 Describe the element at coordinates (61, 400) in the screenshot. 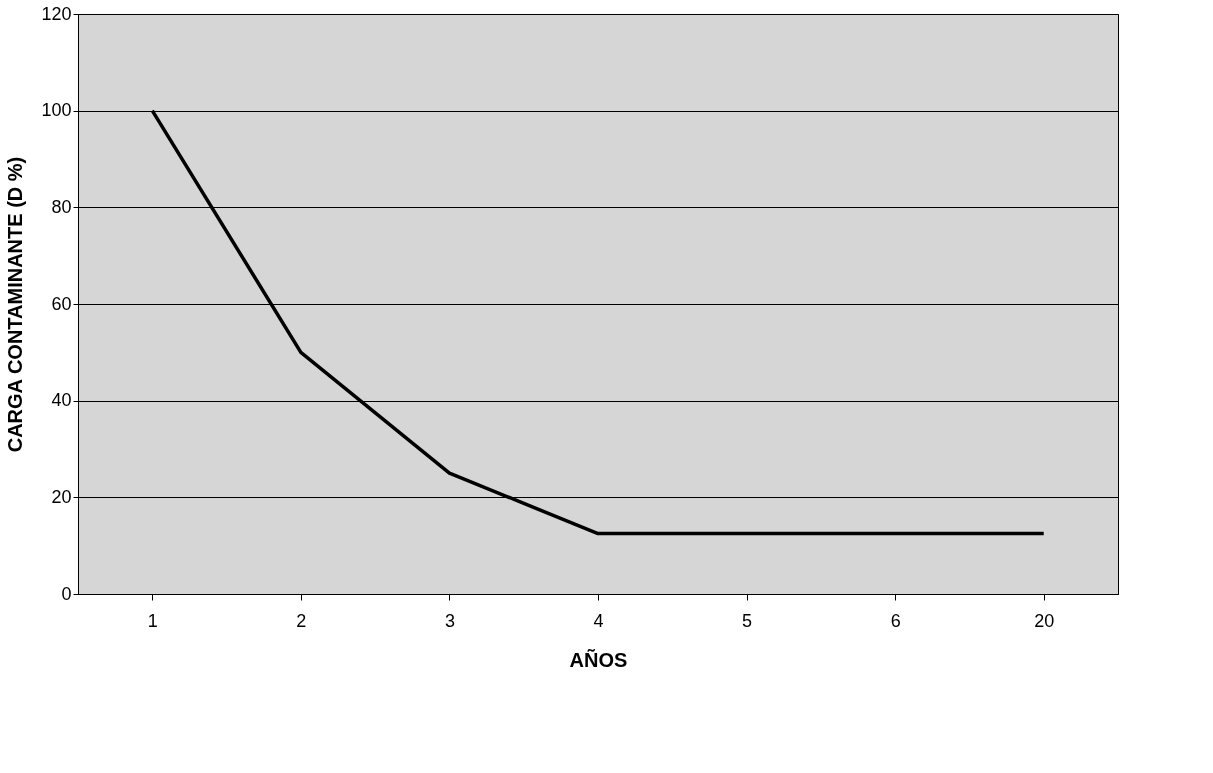

I see `y-tick-label: 40` at that location.